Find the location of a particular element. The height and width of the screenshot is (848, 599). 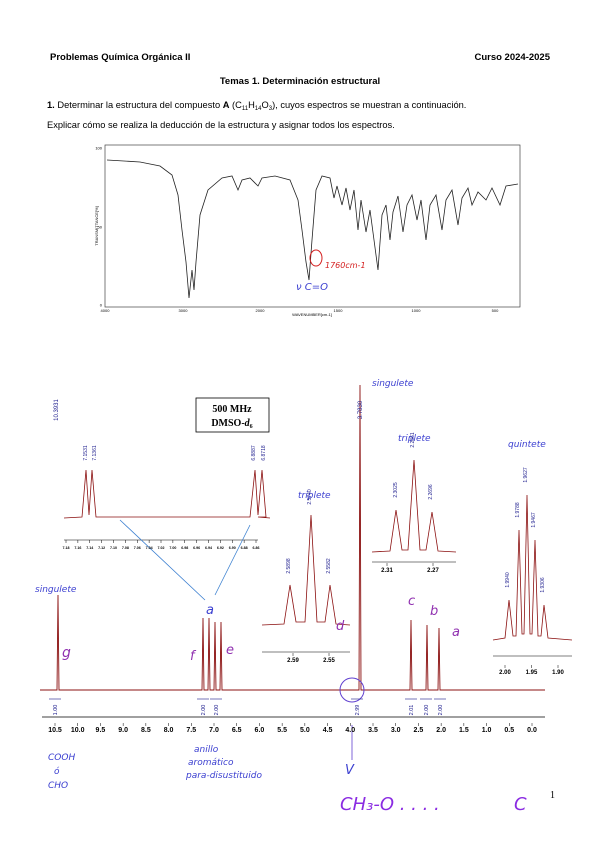

handwritten-note: COOH is located at coordinates (61, 758).